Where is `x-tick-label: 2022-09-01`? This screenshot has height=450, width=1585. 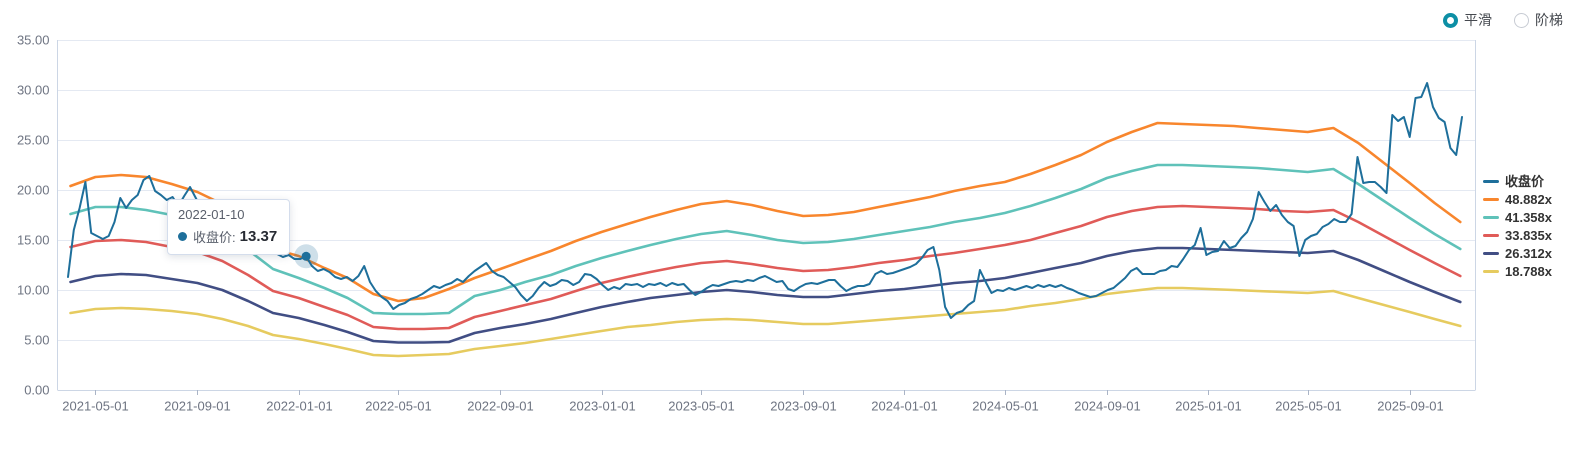
x-tick-label: 2022-09-01 is located at coordinates (500, 406).